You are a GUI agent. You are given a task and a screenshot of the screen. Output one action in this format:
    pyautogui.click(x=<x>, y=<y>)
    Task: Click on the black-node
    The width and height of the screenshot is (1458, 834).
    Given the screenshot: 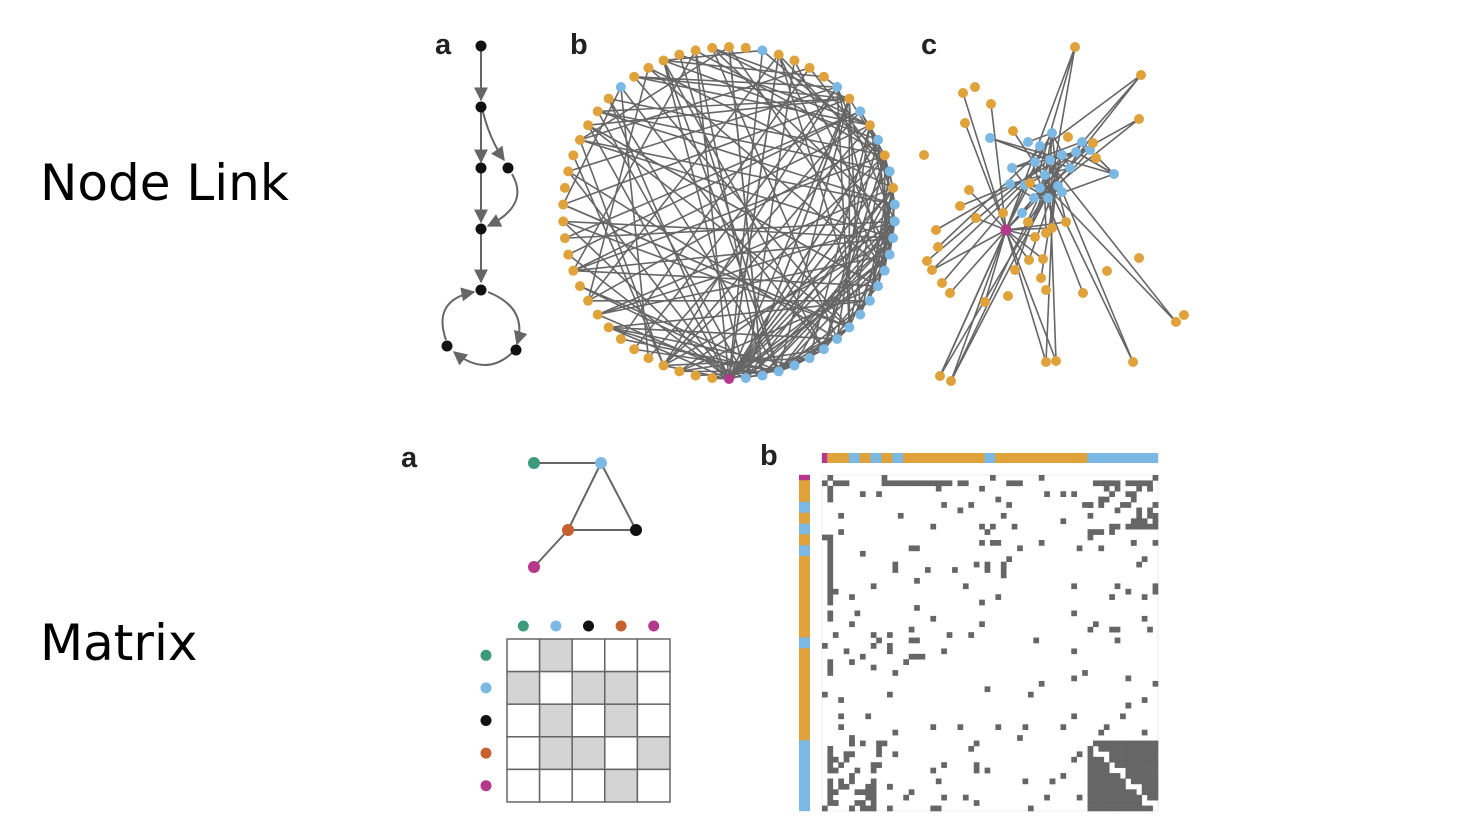 What is the action you would take?
    pyautogui.click(x=636, y=530)
    